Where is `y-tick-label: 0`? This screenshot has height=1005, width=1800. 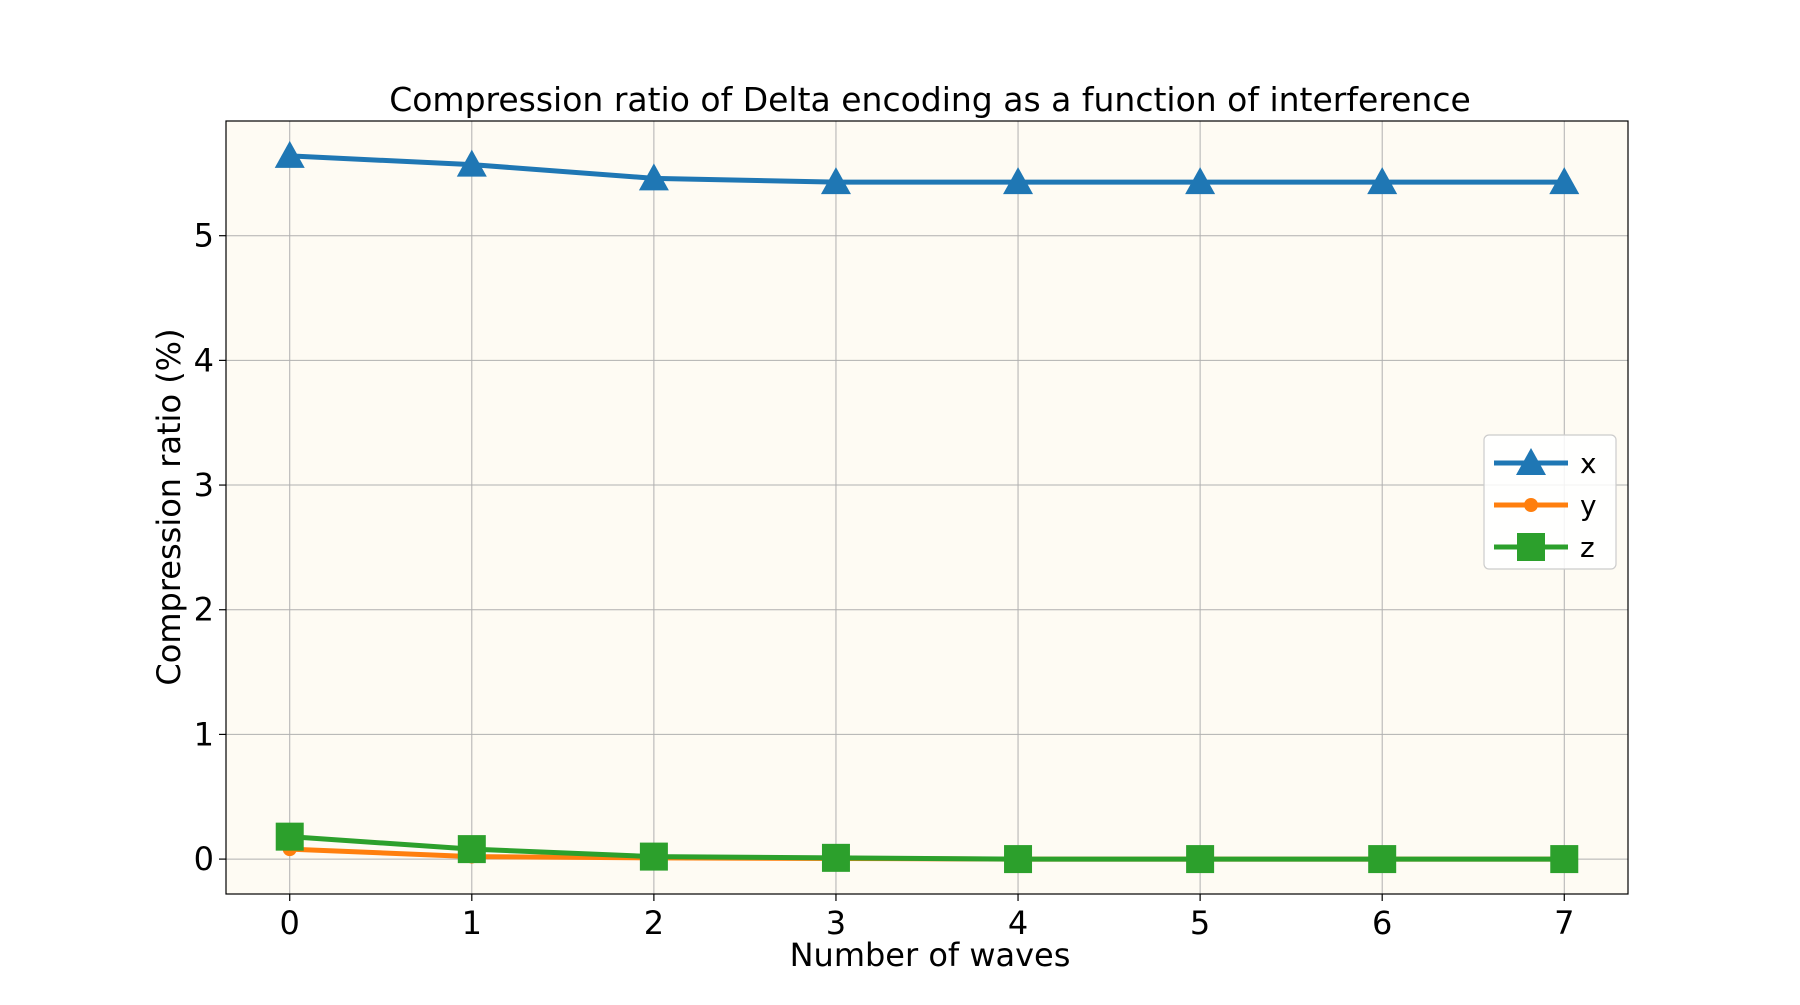
y-tick-label: 0 is located at coordinates (204, 859).